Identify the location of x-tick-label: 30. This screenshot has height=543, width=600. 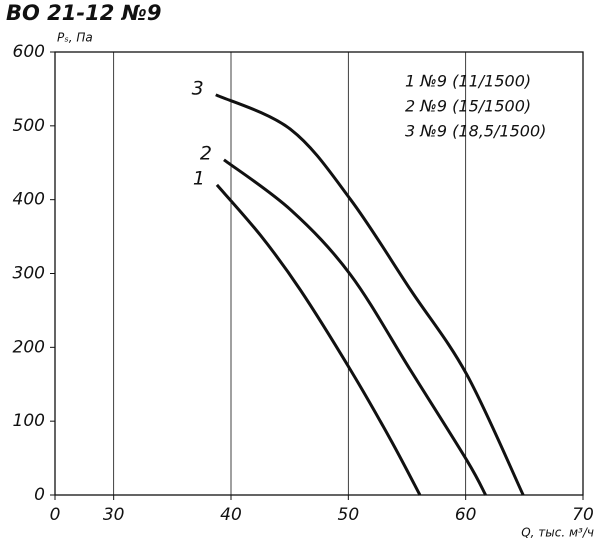
(114, 515).